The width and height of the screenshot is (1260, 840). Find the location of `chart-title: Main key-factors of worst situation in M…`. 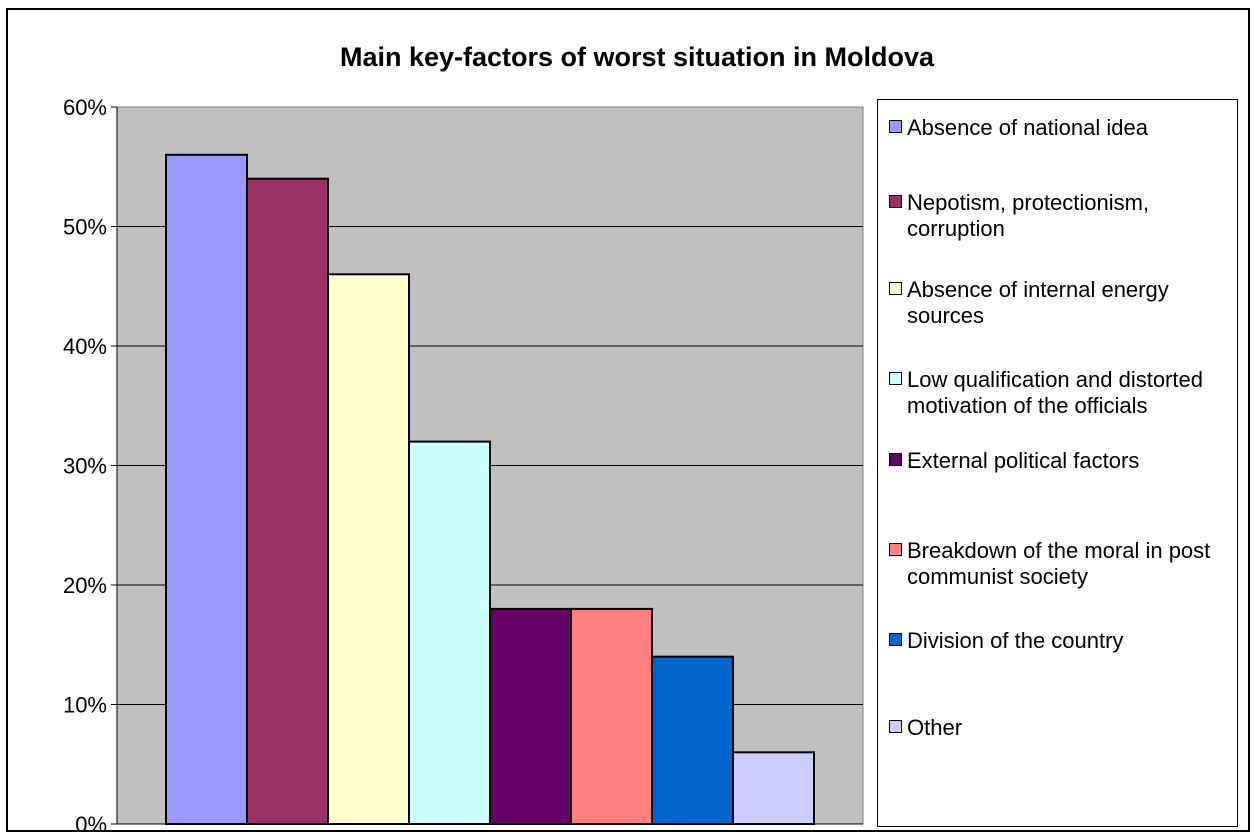

chart-title: Main key-factors of worst situation in M… is located at coordinates (637, 57).